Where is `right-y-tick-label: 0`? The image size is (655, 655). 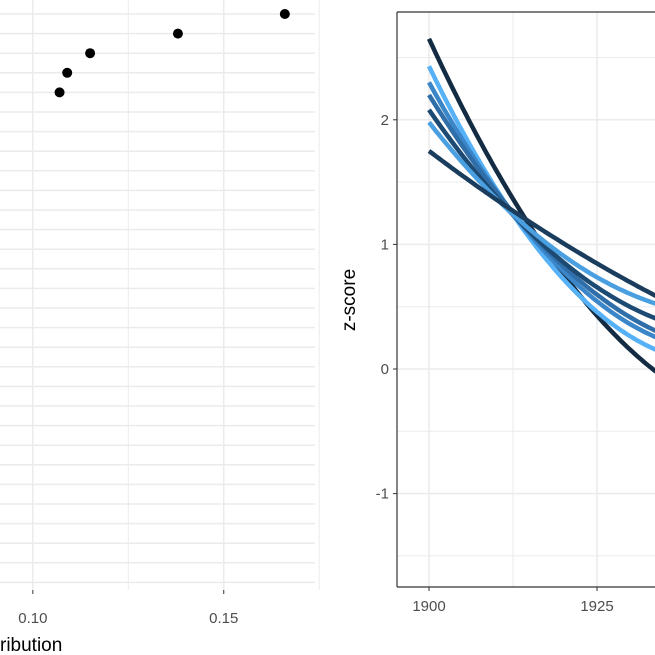 right-y-tick-label: 0 is located at coordinates (385, 369).